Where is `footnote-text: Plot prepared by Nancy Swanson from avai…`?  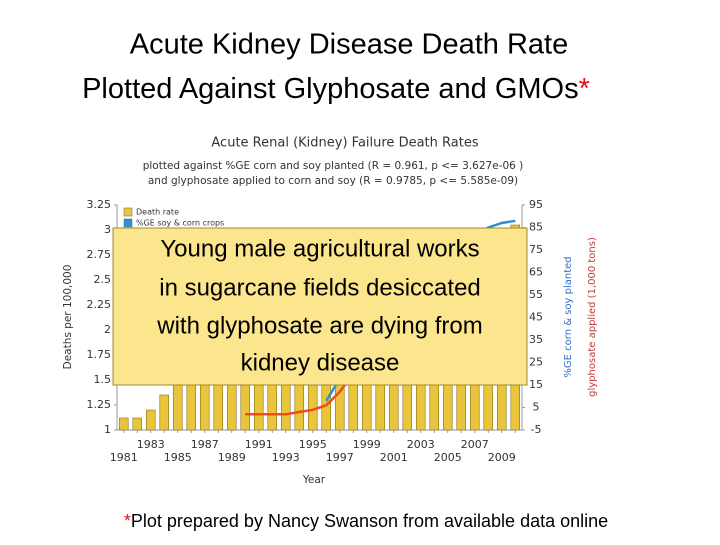
footnote-text: Plot prepared by Nancy Swanson from avai… is located at coordinates (369, 521).